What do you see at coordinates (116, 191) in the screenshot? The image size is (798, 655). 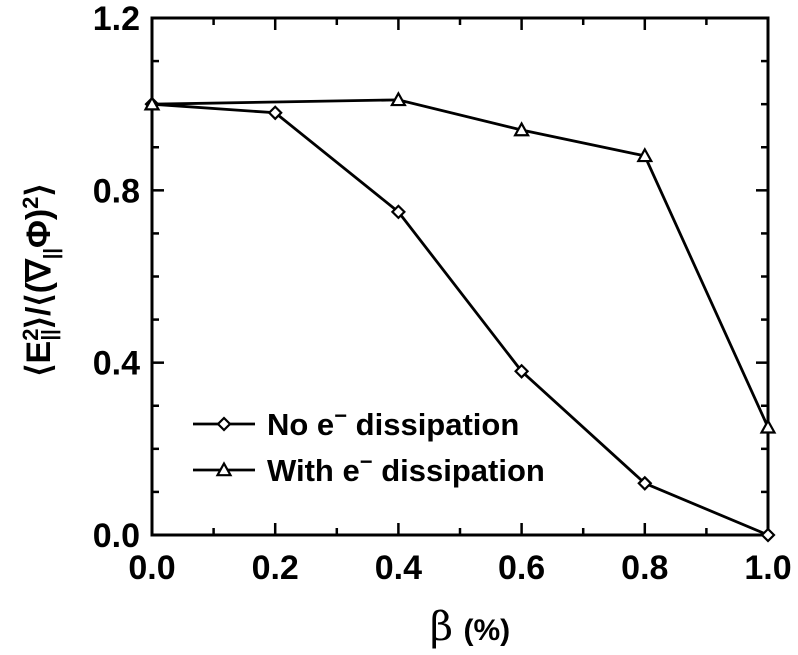 I see `y-tick-label: 0.8` at bounding box center [116, 191].